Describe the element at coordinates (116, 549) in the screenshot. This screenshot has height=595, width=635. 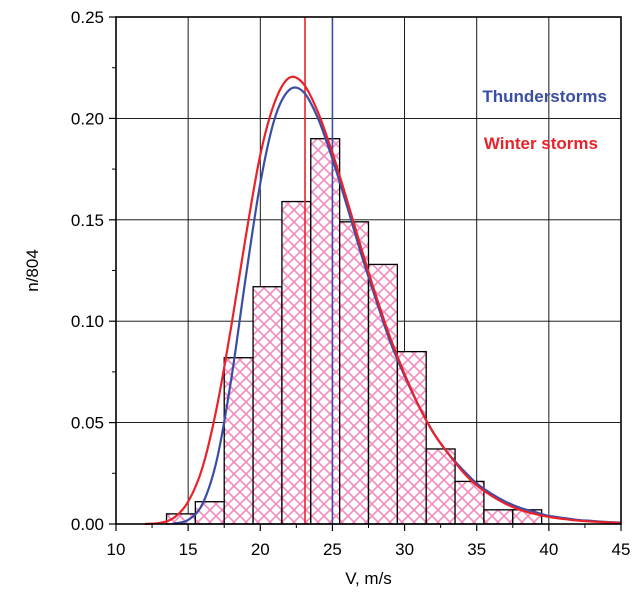
I see `x-tick-label: 10` at that location.